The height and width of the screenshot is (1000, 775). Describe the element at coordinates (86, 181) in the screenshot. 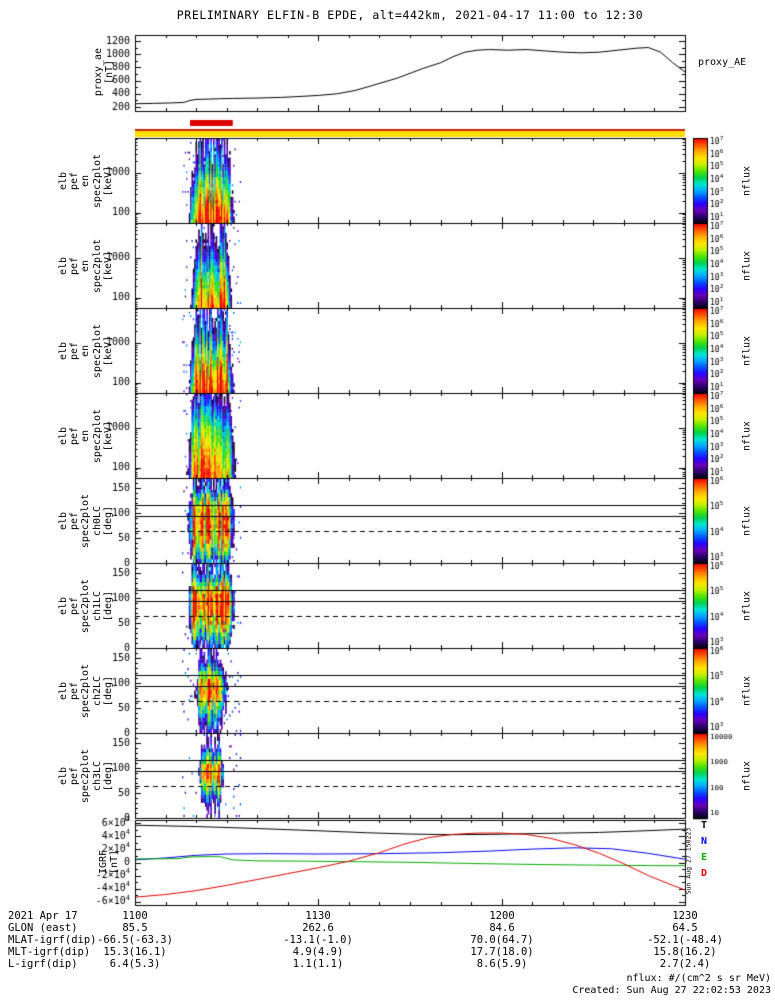

I see `axis-label-energy-0: elb pef en spec2plot [keV]` at that location.